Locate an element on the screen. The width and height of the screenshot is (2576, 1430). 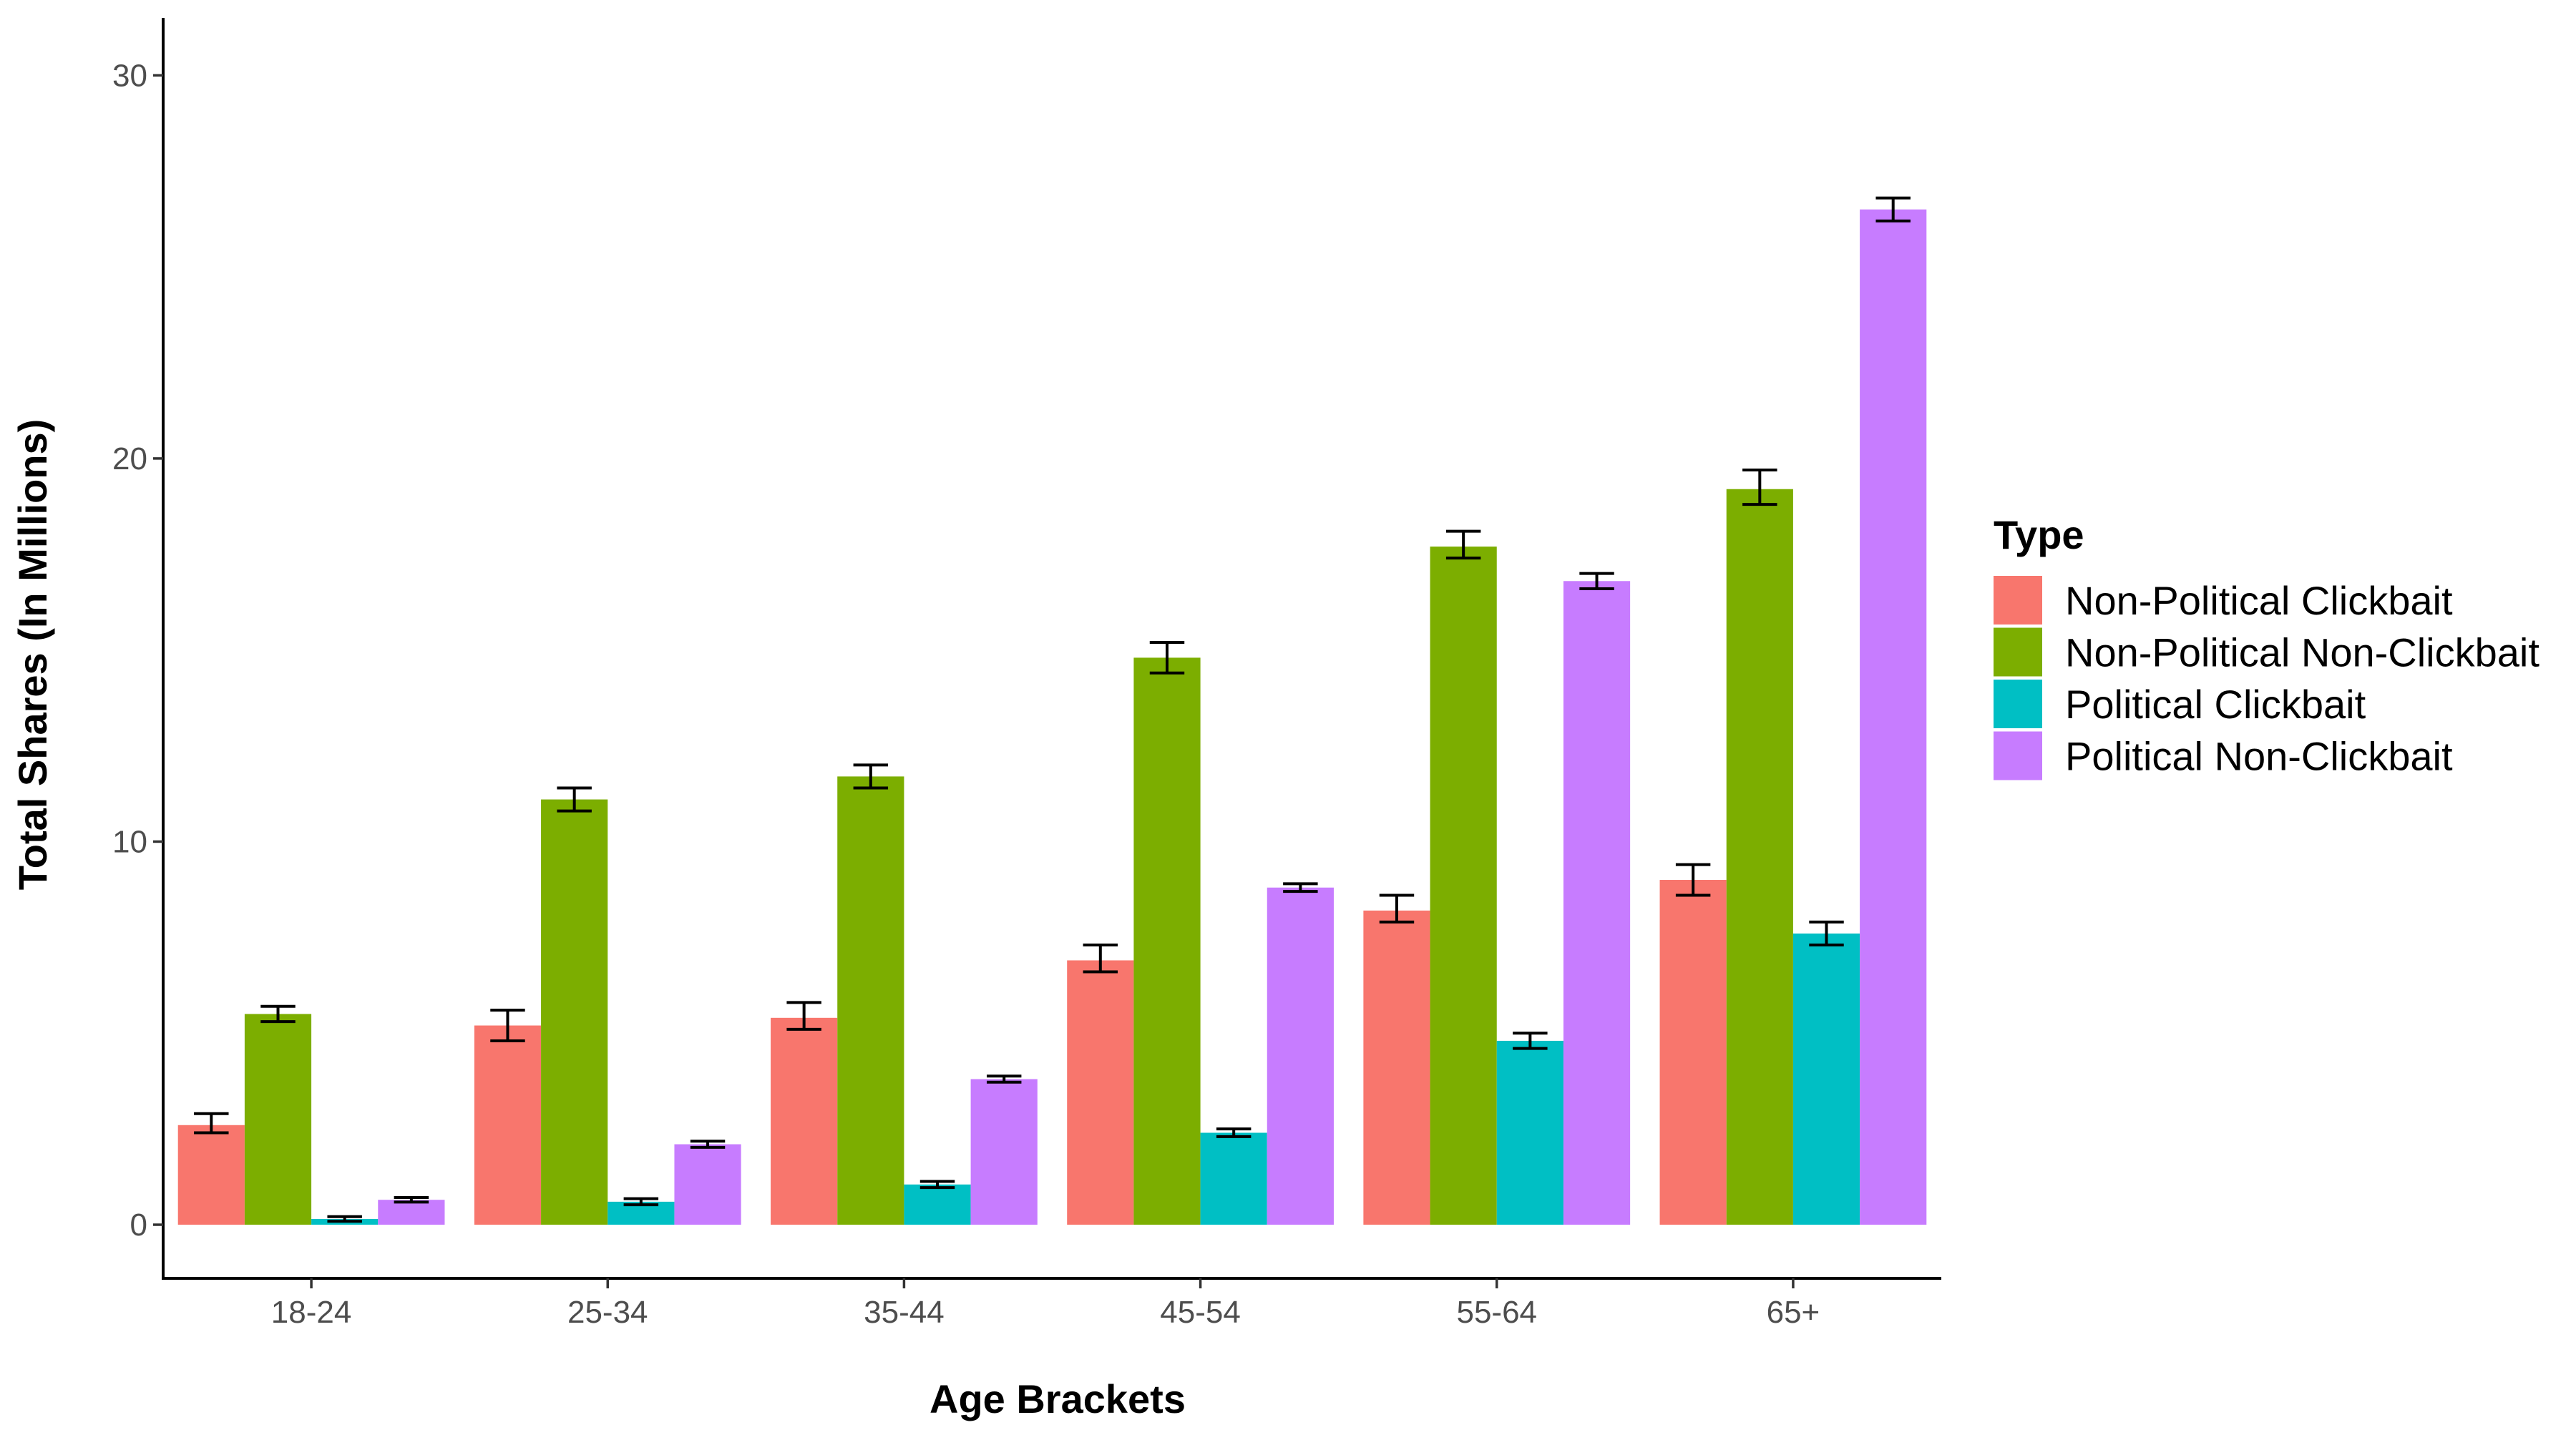
y-ticks: 0 10 20 30 is located at coordinates (137, 650).